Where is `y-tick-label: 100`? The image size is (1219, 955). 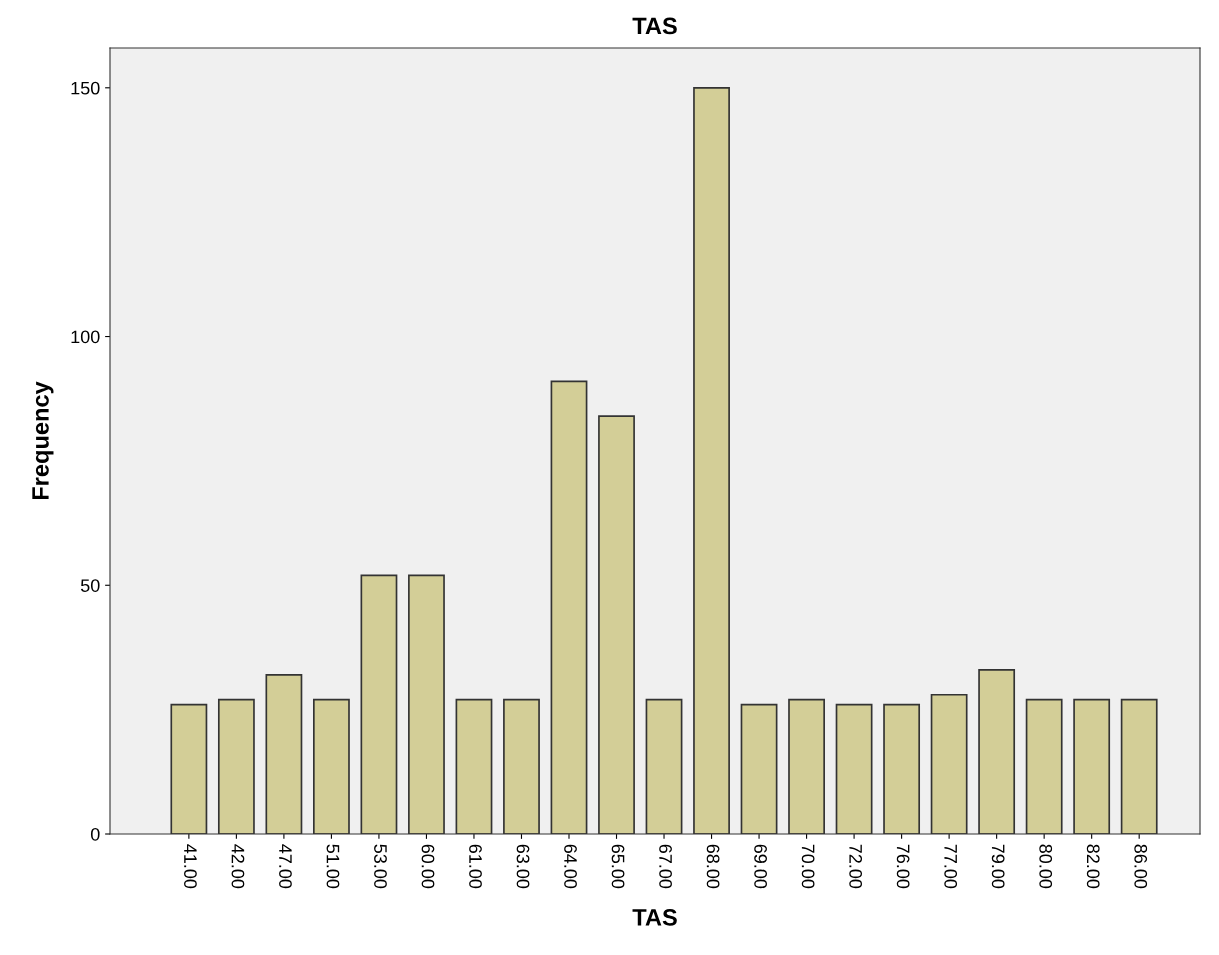
y-tick-label: 100 is located at coordinates (85, 337).